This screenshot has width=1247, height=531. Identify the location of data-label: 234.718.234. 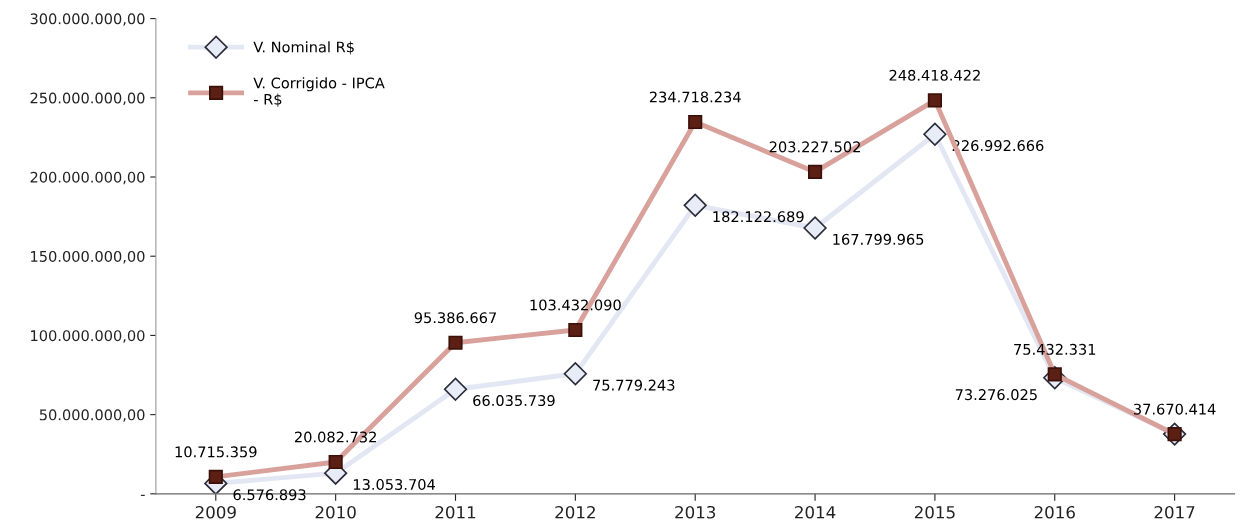
(695, 97).